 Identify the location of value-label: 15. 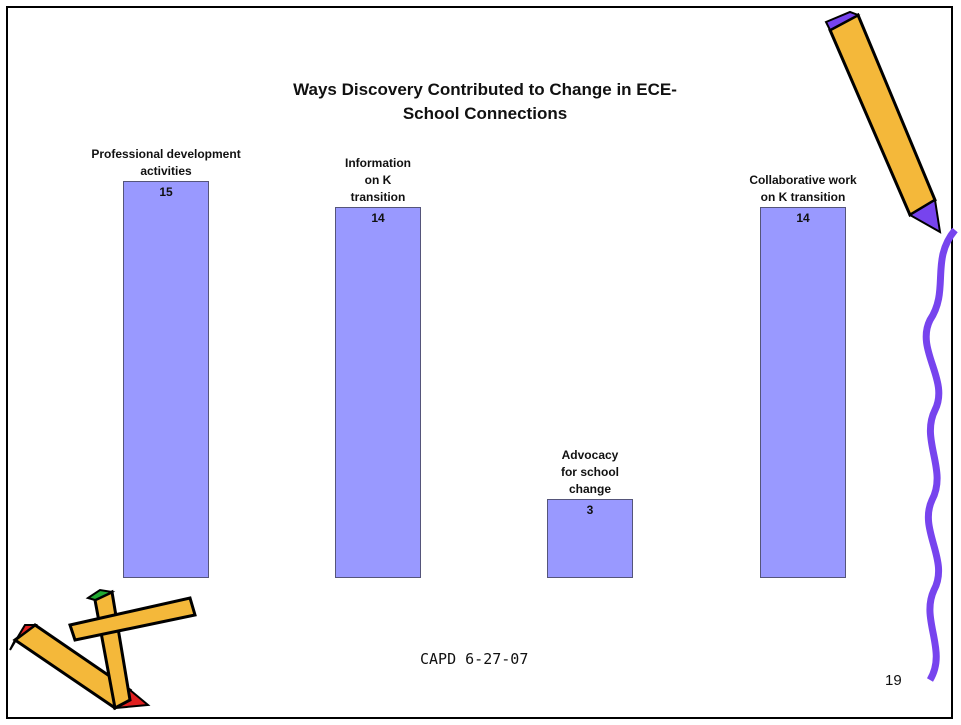
(166, 192).